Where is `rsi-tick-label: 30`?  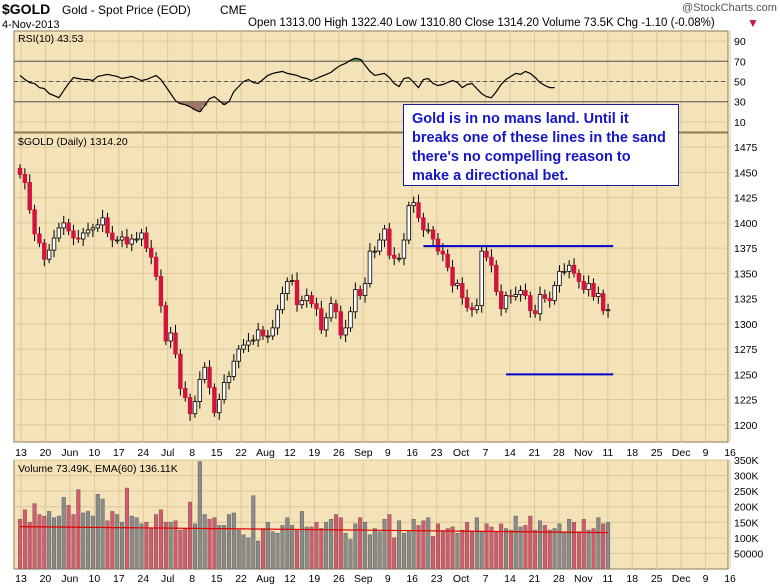
rsi-tick-label: 30 is located at coordinates (740, 103).